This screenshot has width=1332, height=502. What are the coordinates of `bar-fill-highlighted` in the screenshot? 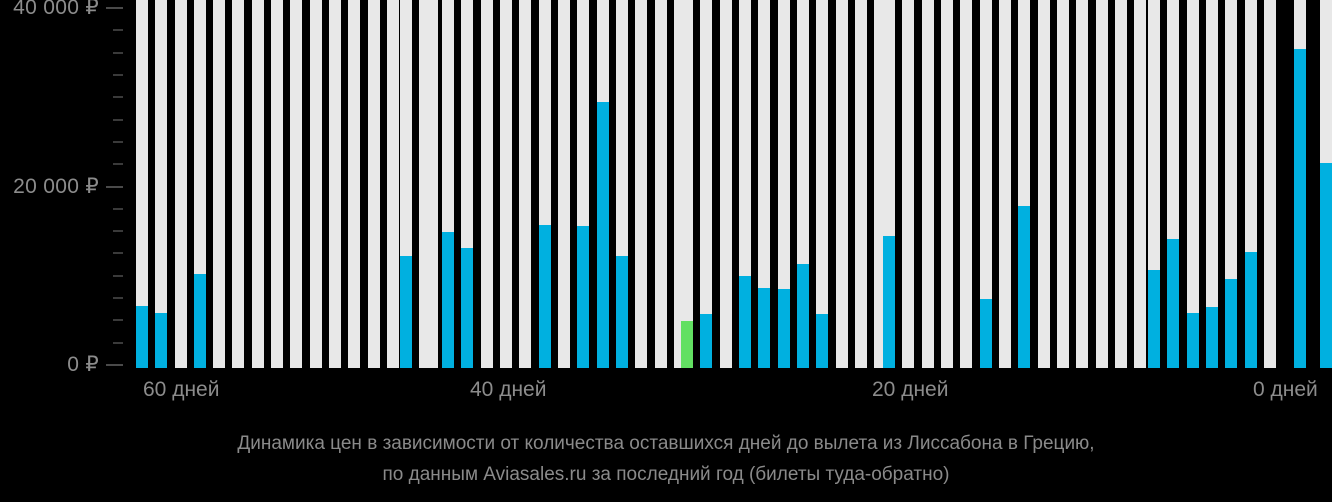 It's located at (687, 344).